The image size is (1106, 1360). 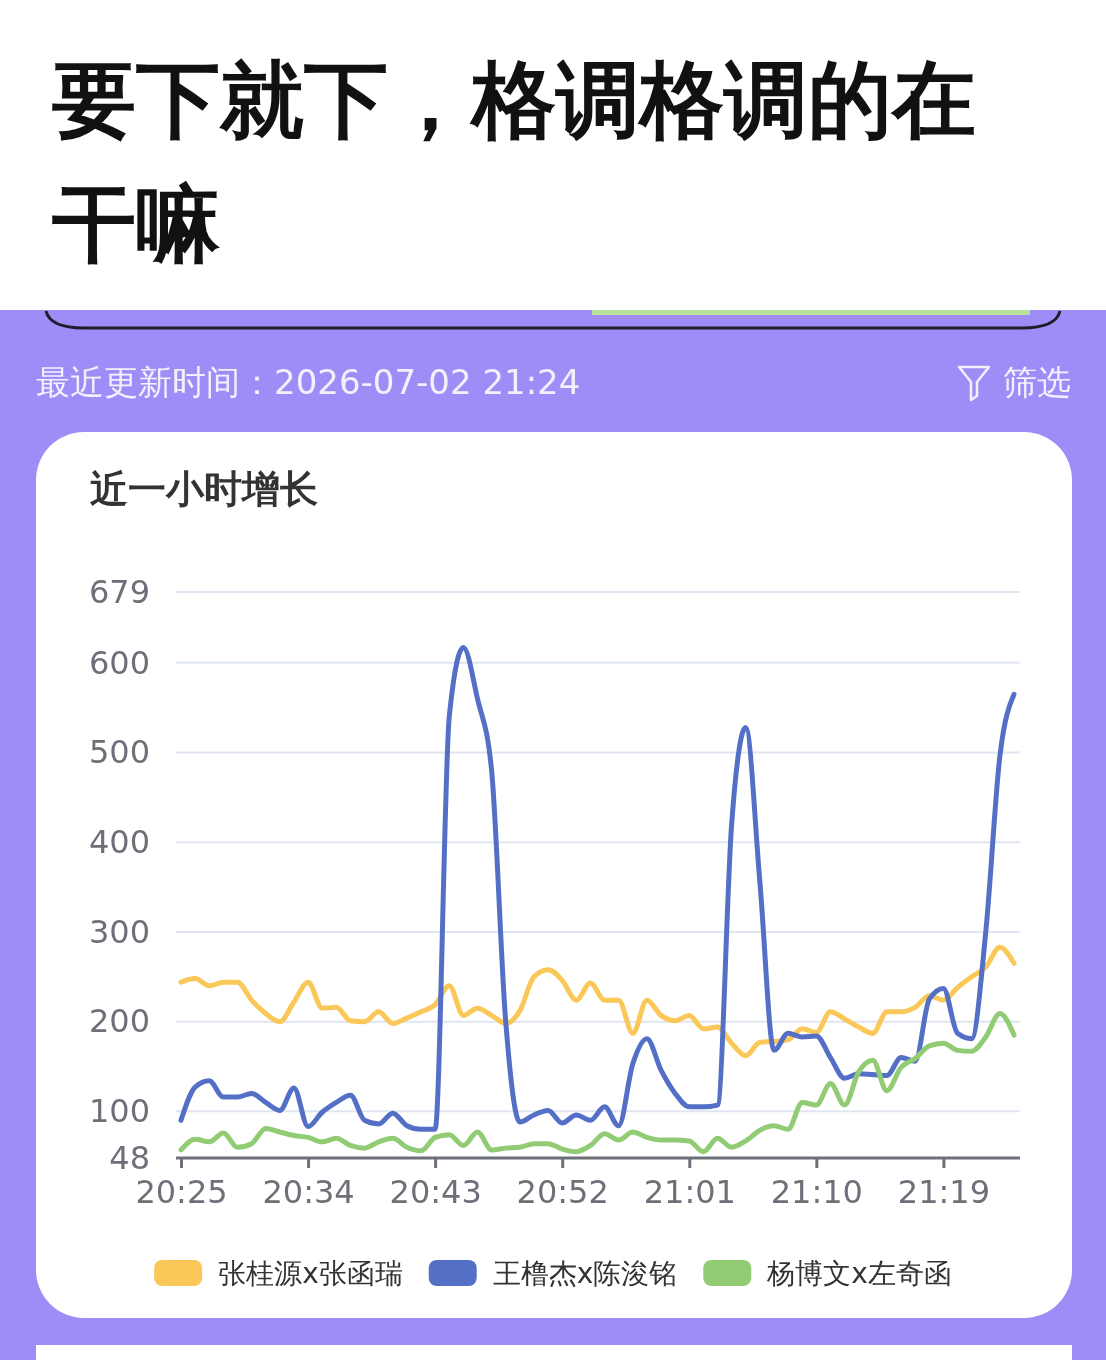 What do you see at coordinates (119, 931) in the screenshot?
I see `y-tick-label: 300` at bounding box center [119, 931].